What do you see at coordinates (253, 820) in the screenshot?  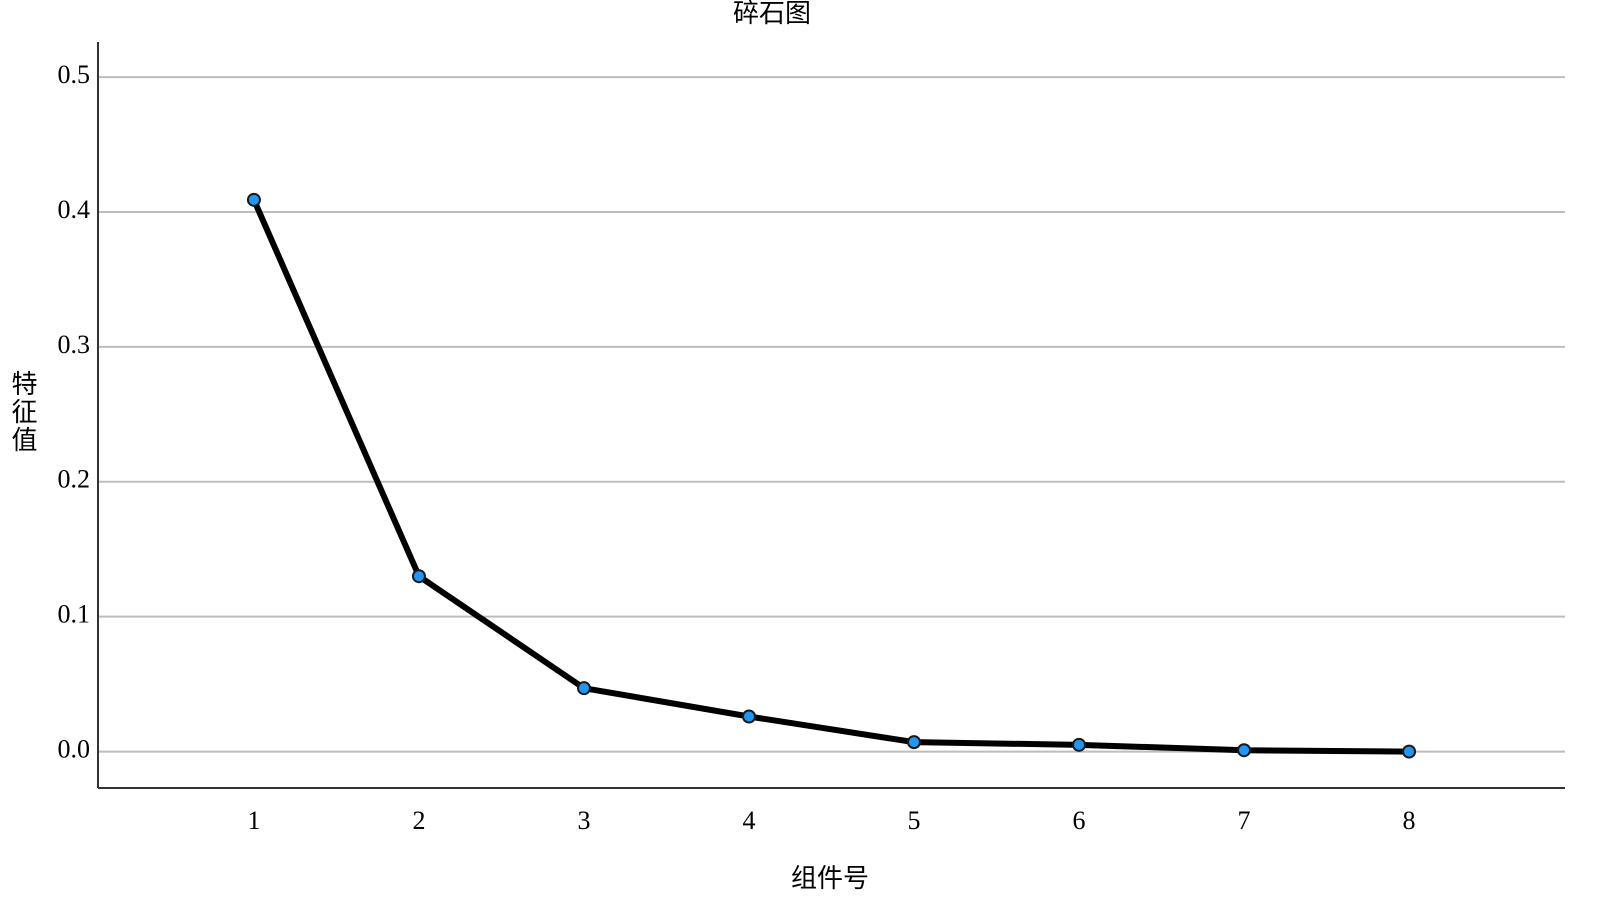 I see `x-tick-label: 1` at bounding box center [253, 820].